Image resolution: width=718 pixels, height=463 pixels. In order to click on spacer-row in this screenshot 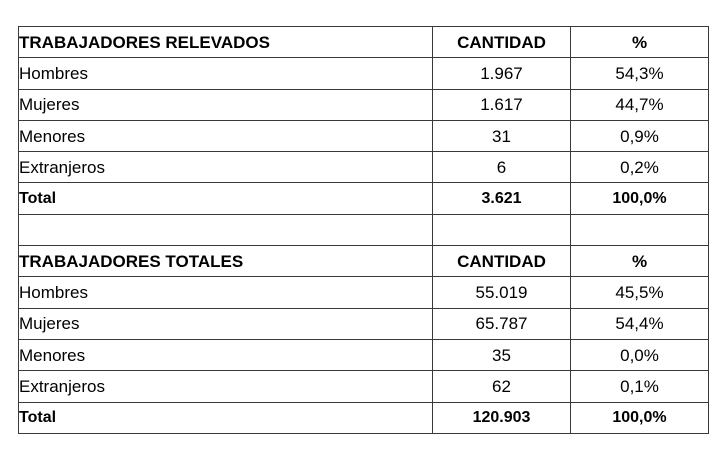, I will do `click(363, 230)`.